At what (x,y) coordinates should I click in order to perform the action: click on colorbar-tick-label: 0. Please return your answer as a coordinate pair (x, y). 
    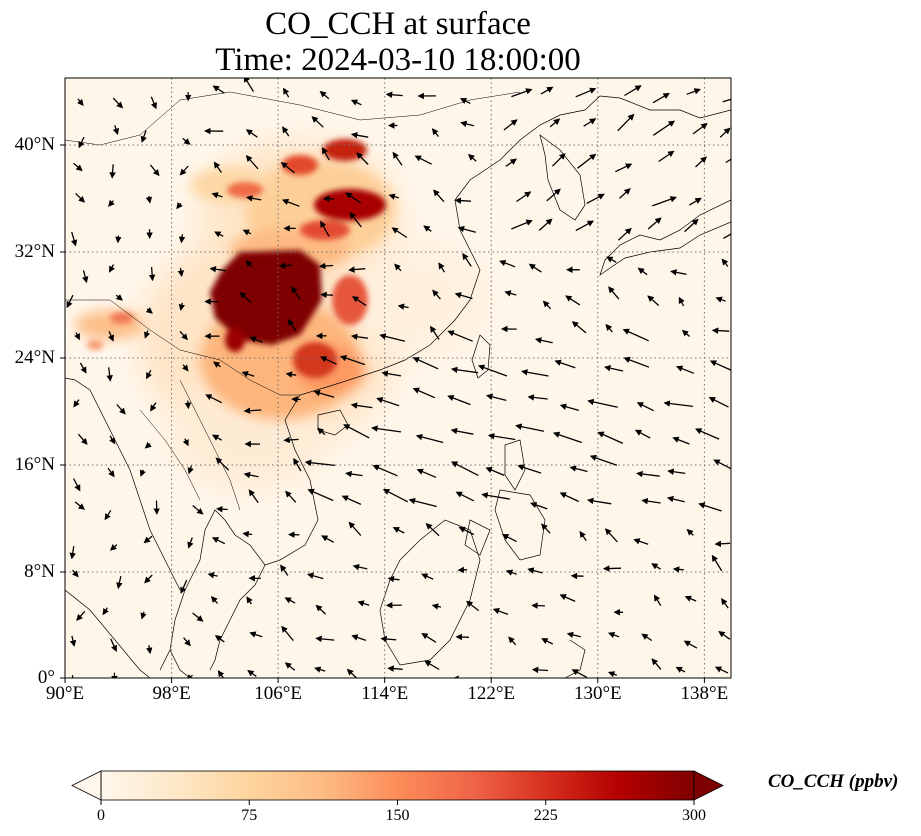
    Looking at the image, I should click on (101, 815).